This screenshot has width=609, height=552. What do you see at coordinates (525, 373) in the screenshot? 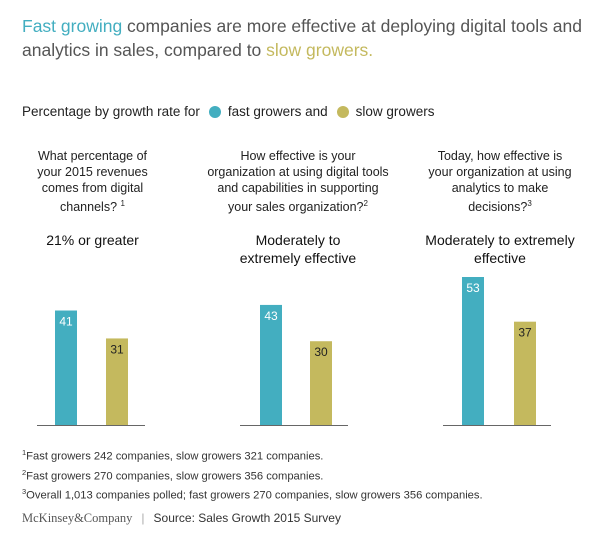
I see `chart3-bar-slow` at bounding box center [525, 373].